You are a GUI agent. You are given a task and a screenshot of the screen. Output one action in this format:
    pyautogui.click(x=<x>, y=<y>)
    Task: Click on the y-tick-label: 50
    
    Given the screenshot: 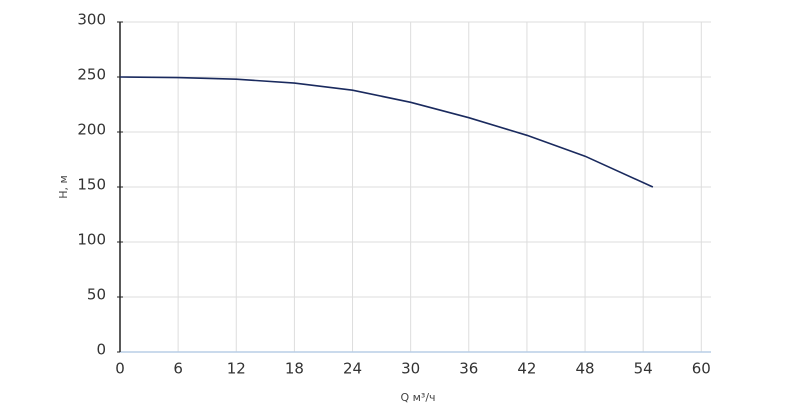 What is the action you would take?
    pyautogui.click(x=96, y=295)
    